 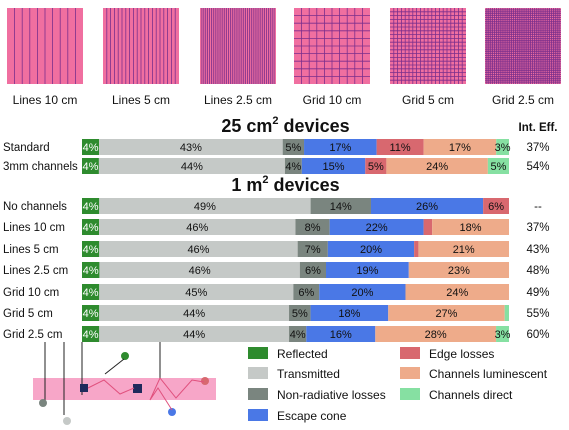 I want to click on transmitted-dot, so click(x=67, y=421).